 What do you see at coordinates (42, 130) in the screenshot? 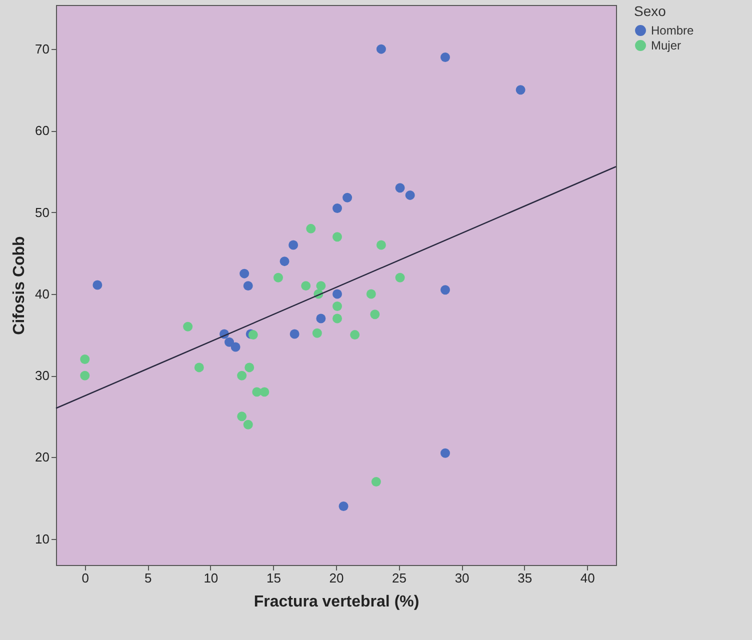
I see `y-tick-label: 60` at bounding box center [42, 130].